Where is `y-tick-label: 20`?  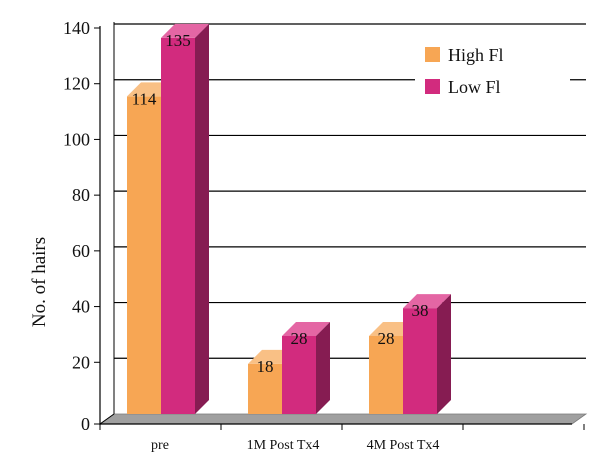
y-tick-label: 20 is located at coordinates (81, 362).